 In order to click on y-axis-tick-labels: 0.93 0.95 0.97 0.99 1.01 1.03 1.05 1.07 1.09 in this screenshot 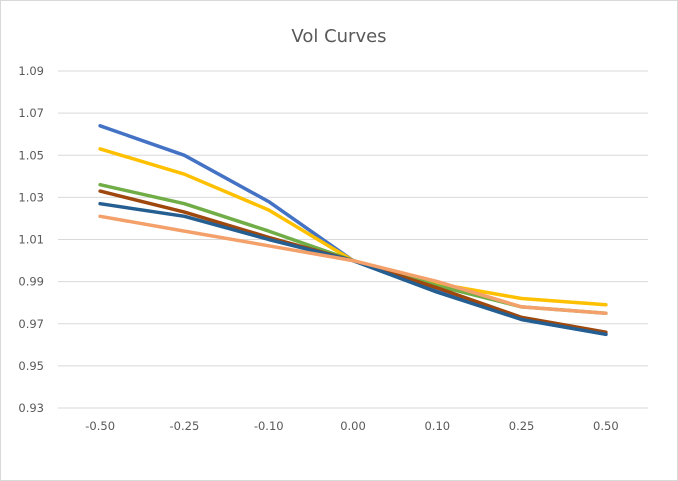, I will do `click(31, 239)`.